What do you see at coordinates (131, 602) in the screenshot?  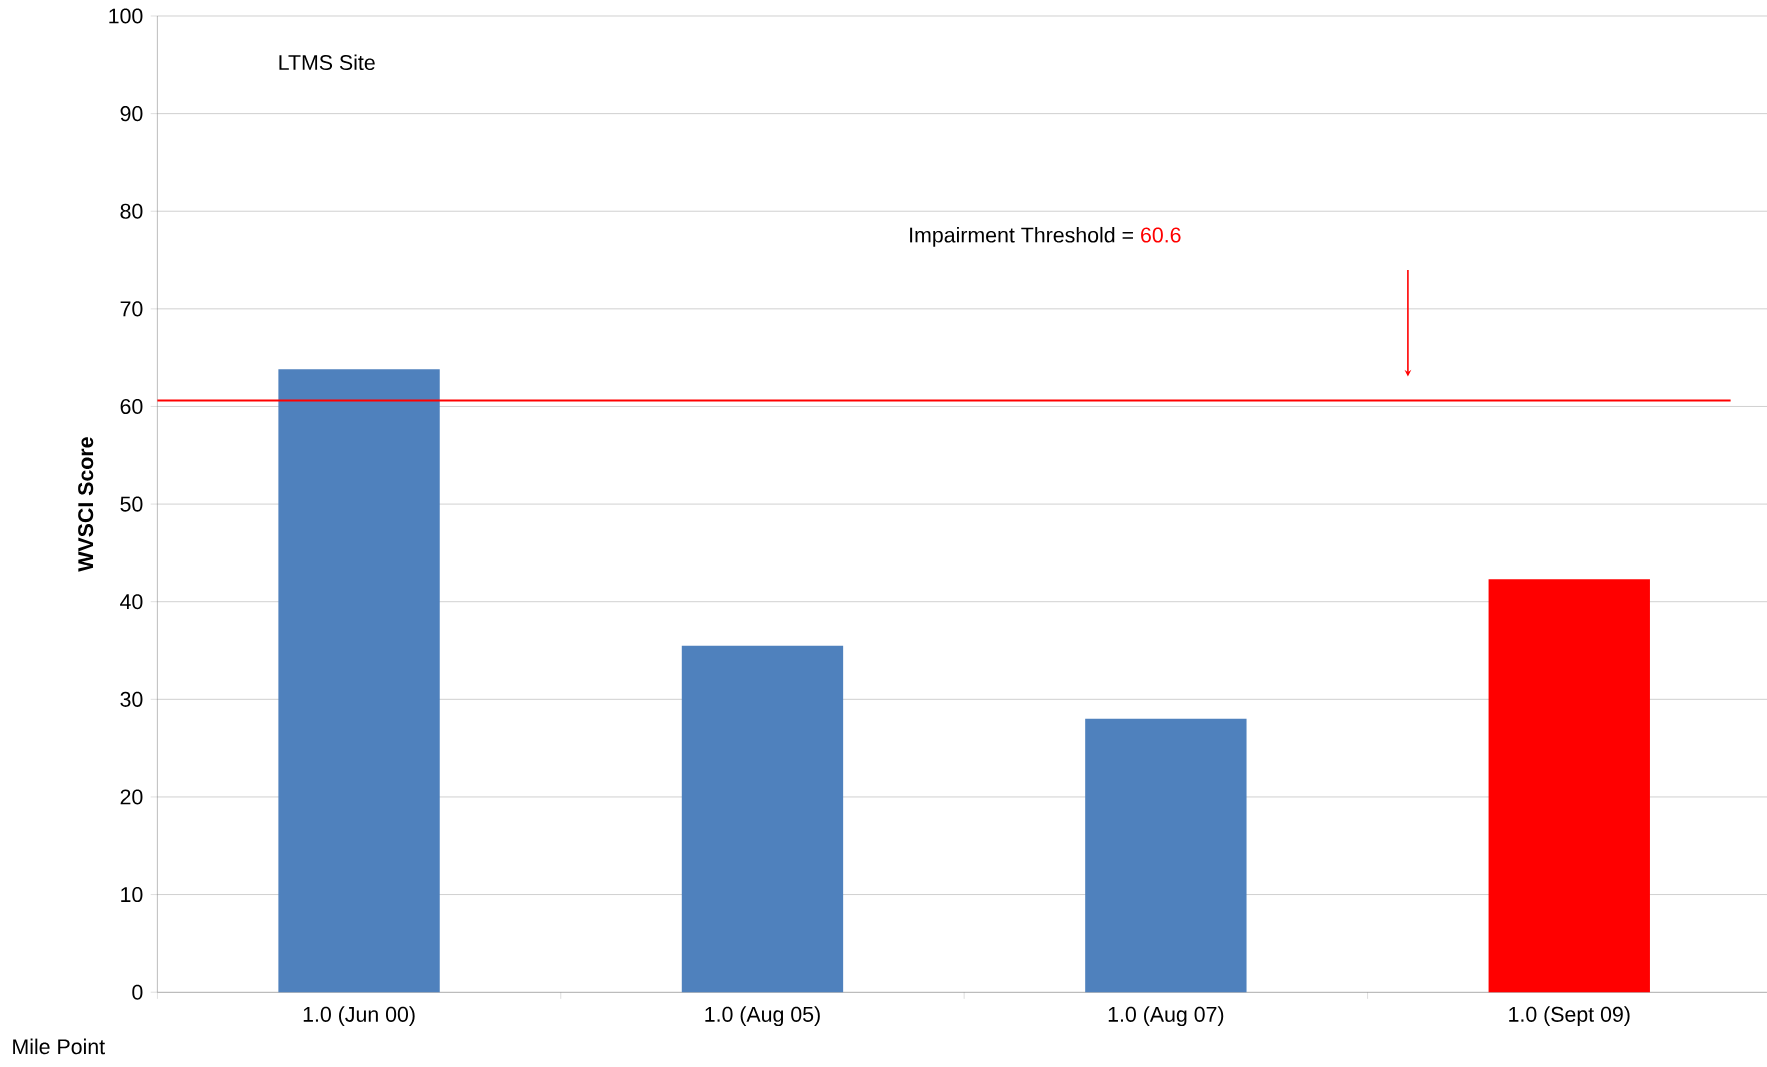 I see `y-tick-label: 40` at bounding box center [131, 602].